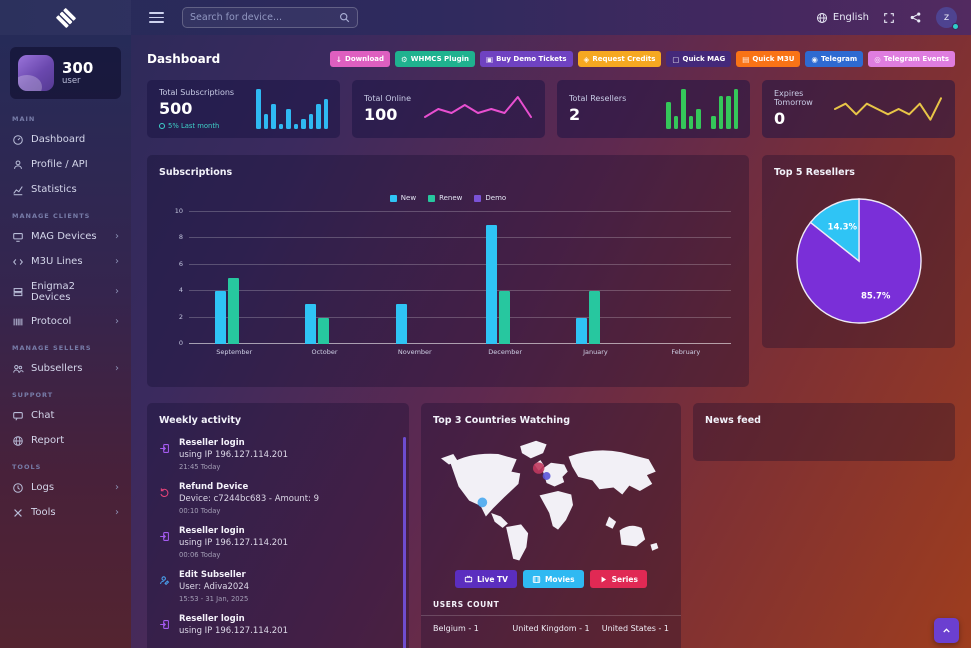 This screenshot has height=648, width=971. Describe the element at coordinates (278, 626) in the screenshot. I see `activity-item: Reseller login using IP 196.127.114.201` at that location.